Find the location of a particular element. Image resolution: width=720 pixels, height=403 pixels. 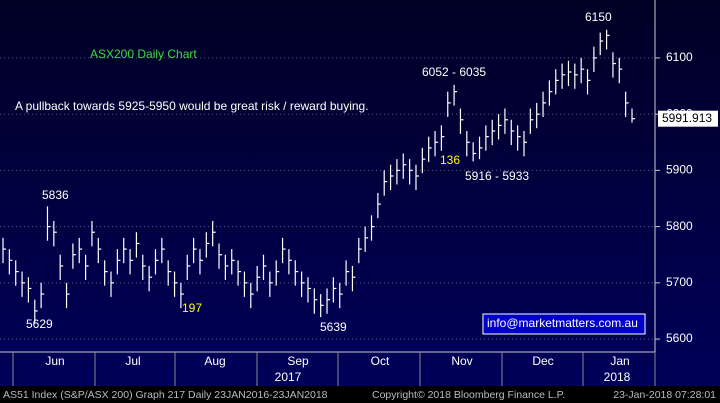

annotation: 5836 is located at coordinates (55, 195).